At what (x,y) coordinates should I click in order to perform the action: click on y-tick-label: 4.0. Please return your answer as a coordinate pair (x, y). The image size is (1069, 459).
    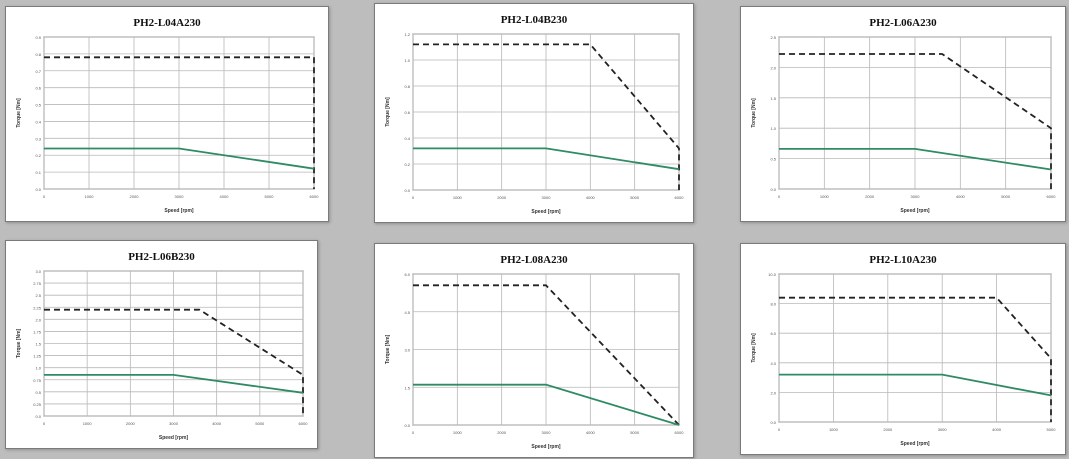
    Looking at the image, I should click on (773, 363).